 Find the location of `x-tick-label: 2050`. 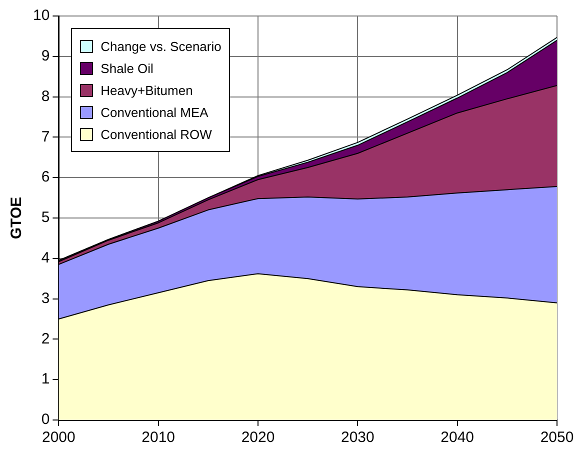

x-tick-label: 2050 is located at coordinates (557, 437).